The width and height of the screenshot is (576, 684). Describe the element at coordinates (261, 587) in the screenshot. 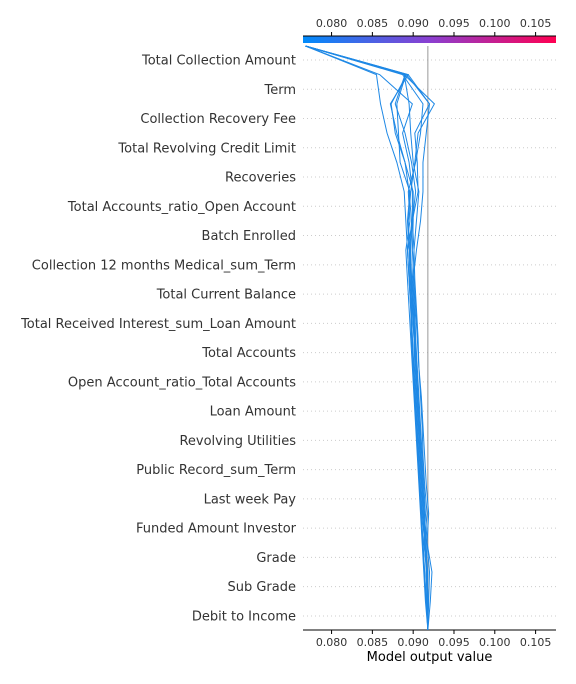

I see `feature-label: Sub Grade` at that location.